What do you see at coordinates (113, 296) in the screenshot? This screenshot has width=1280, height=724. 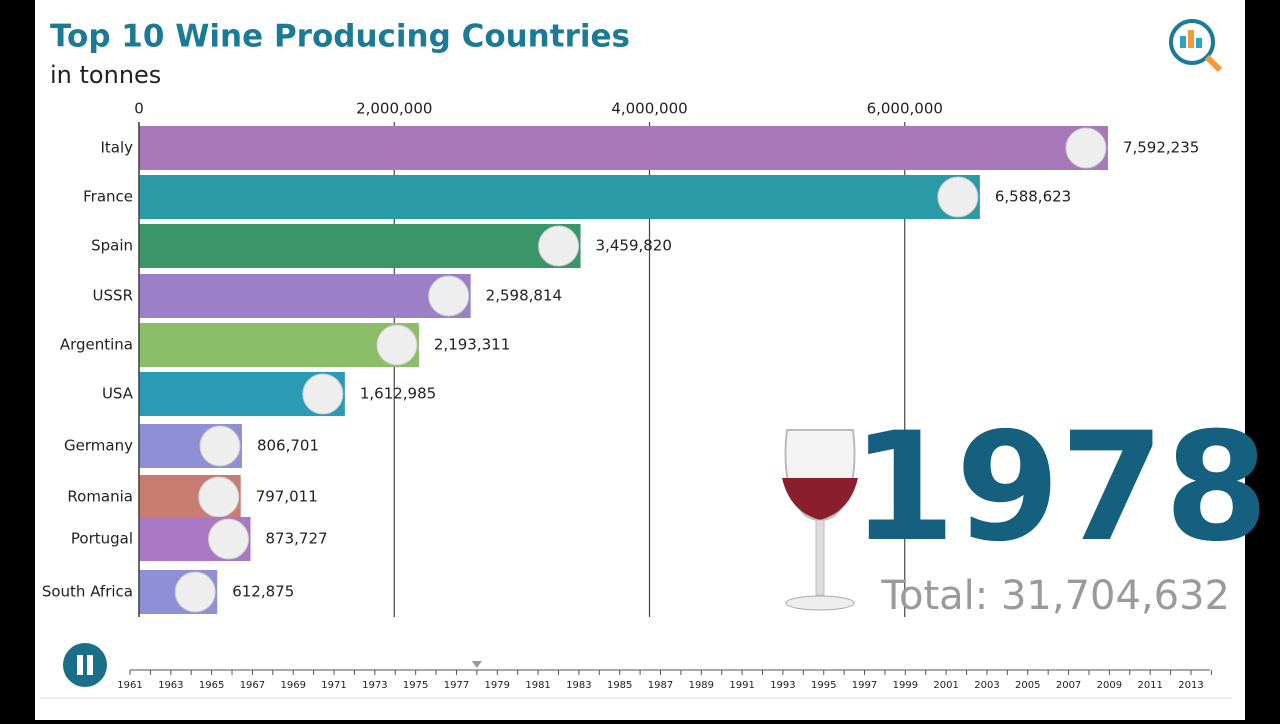 I see `category-label: USSR` at bounding box center [113, 296].